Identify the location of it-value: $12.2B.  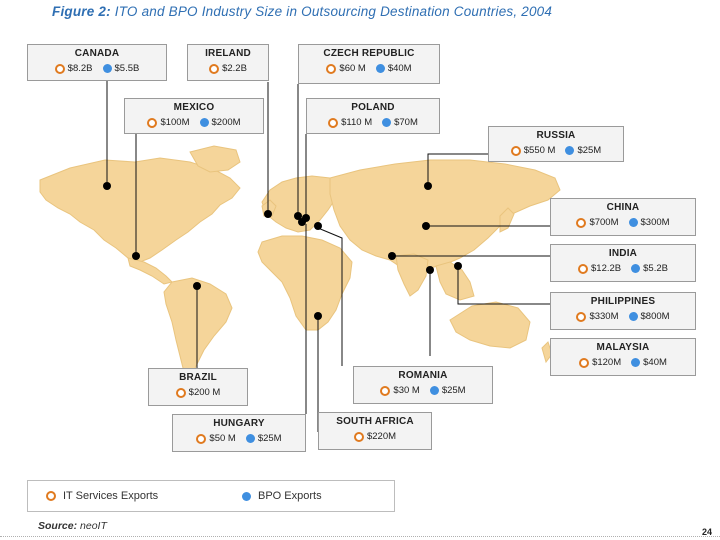
(606, 268).